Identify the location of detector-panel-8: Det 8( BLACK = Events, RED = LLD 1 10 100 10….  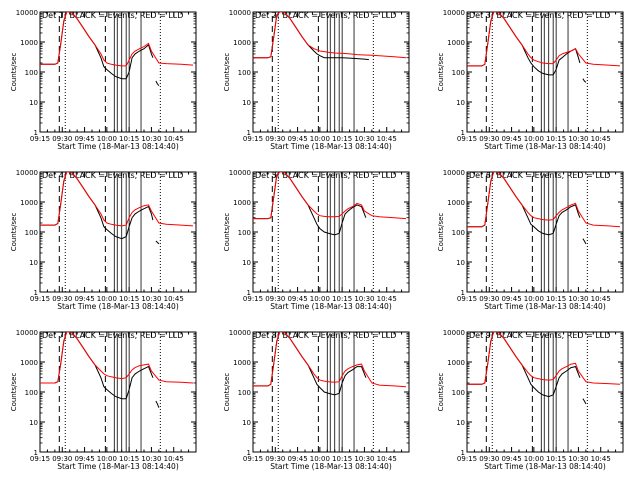
(316, 400).